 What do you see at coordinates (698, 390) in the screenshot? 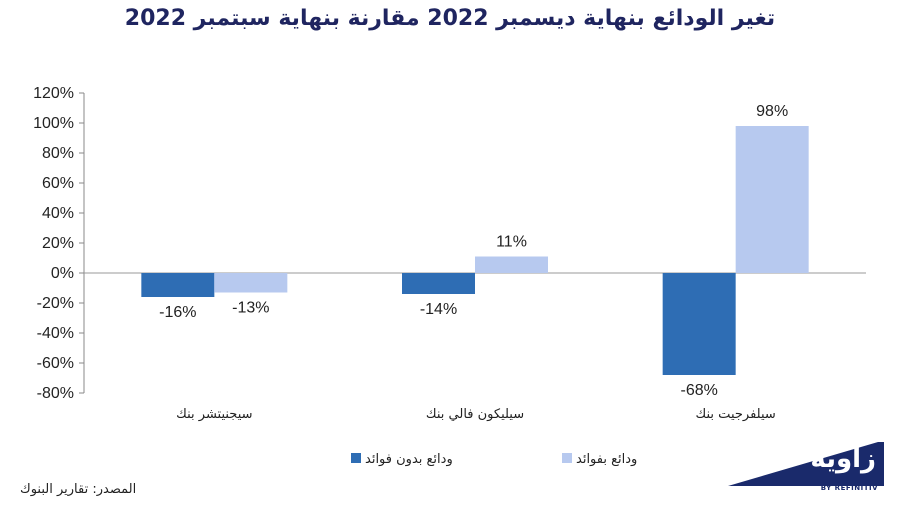
I see `data-label: -68%` at bounding box center [698, 390].